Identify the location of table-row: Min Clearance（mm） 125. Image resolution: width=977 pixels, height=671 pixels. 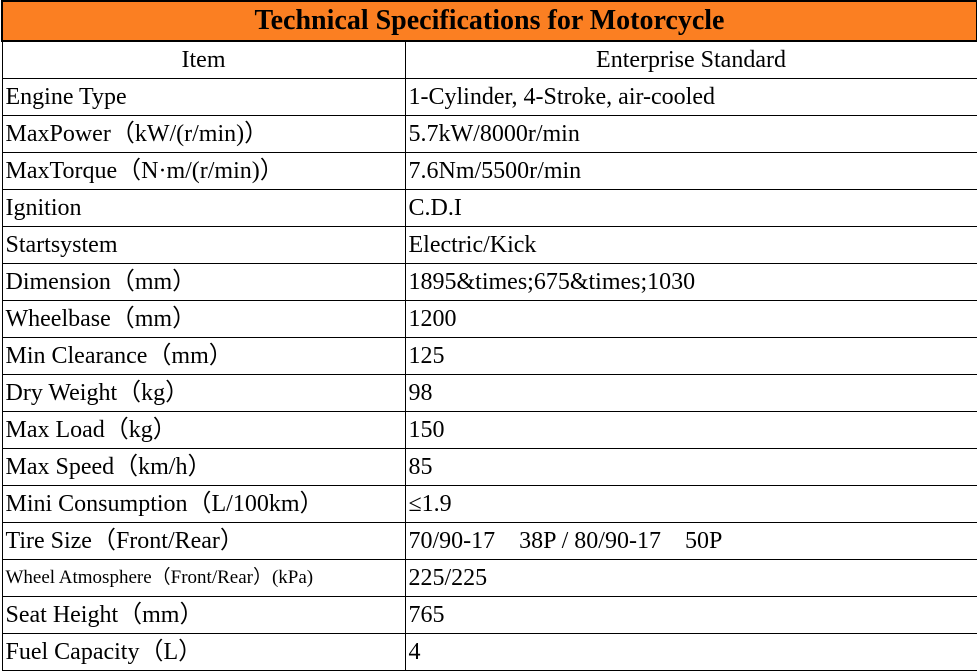
(489, 356).